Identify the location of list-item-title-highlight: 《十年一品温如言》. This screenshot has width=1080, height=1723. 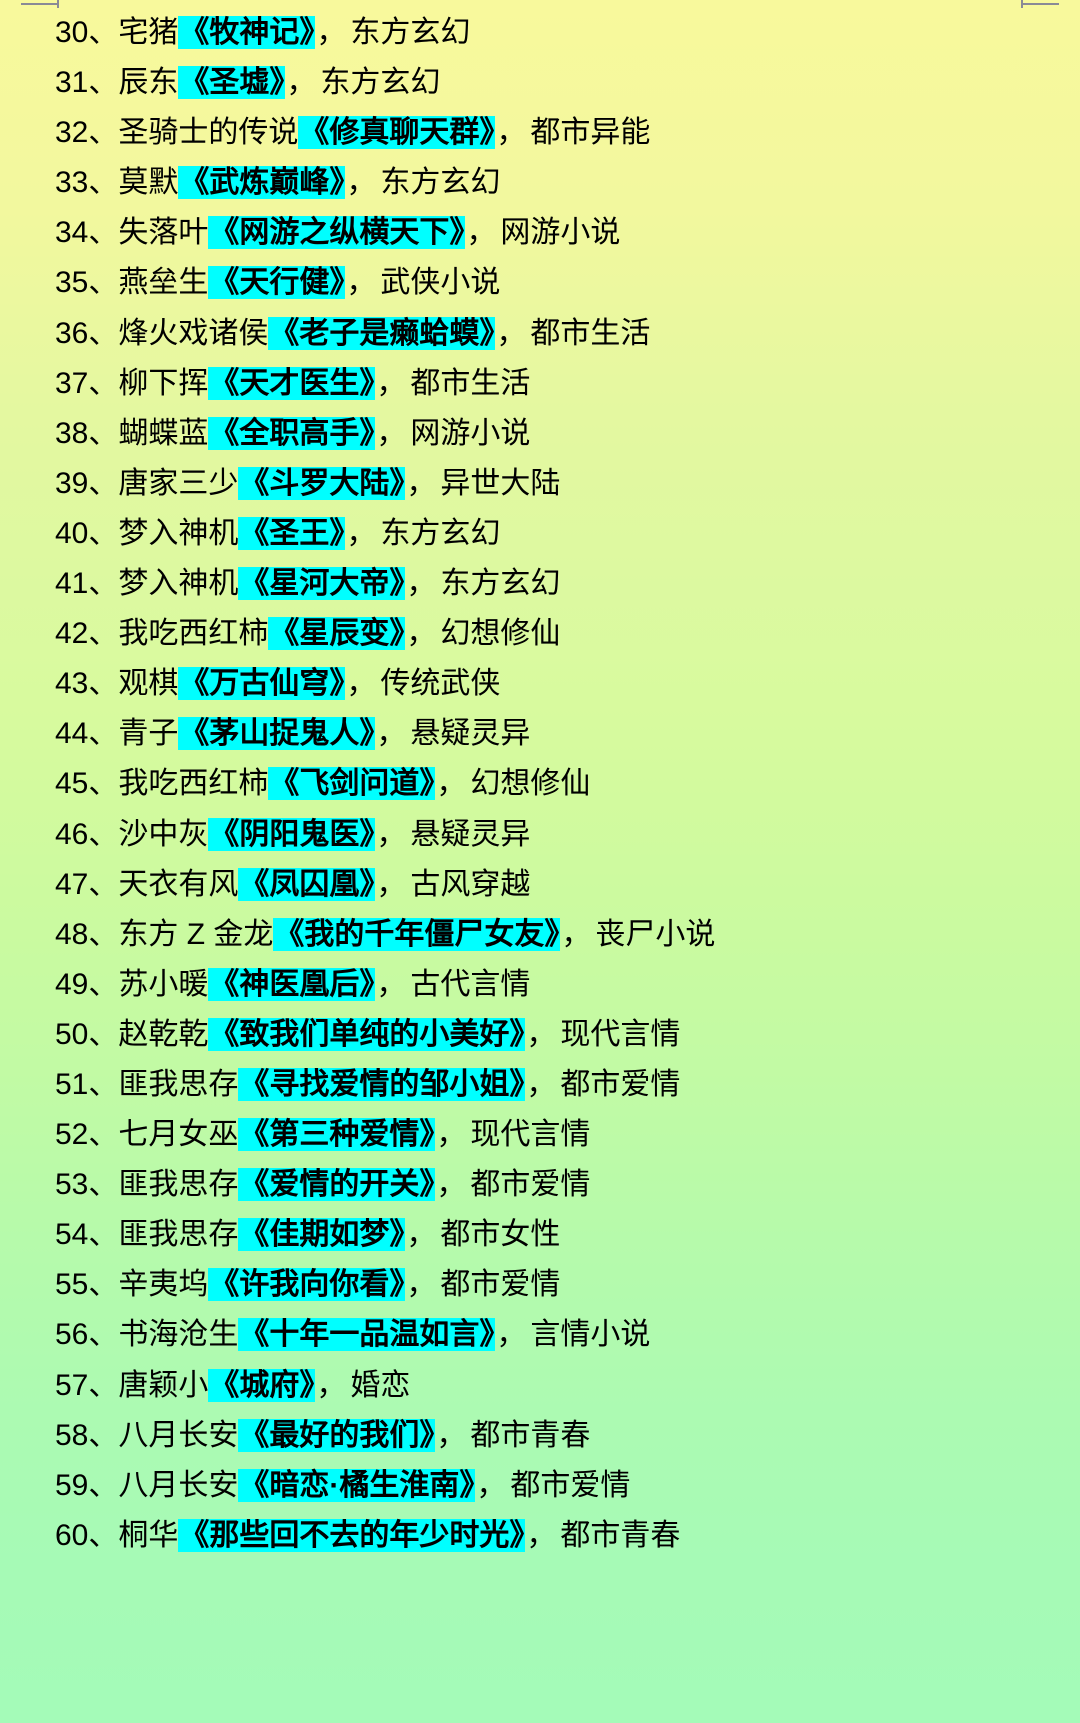
(367, 1335).